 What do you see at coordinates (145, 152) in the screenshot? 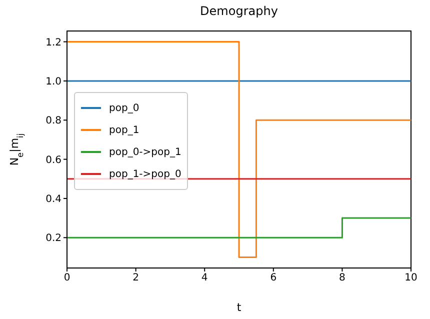
I see `legend-label: pop_0->pop_1` at bounding box center [145, 152].